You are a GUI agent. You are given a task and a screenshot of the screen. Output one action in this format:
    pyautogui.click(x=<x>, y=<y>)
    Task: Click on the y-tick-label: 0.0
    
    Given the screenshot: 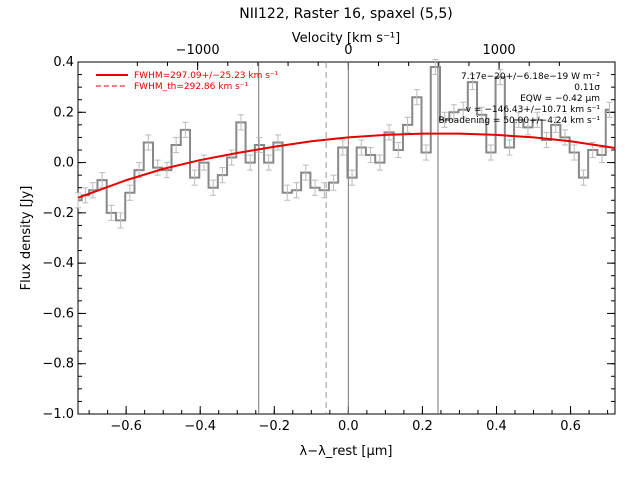 What is the action you would take?
    pyautogui.click(x=63, y=163)
    